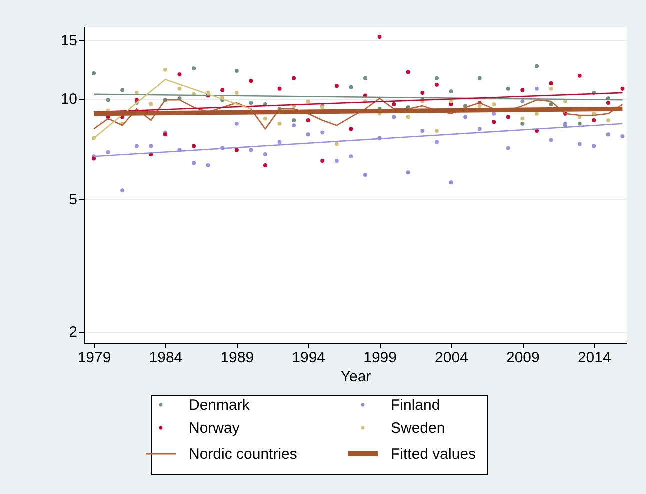 The image size is (646, 494). I want to click on legend-label: Nordic countries, so click(243, 454).